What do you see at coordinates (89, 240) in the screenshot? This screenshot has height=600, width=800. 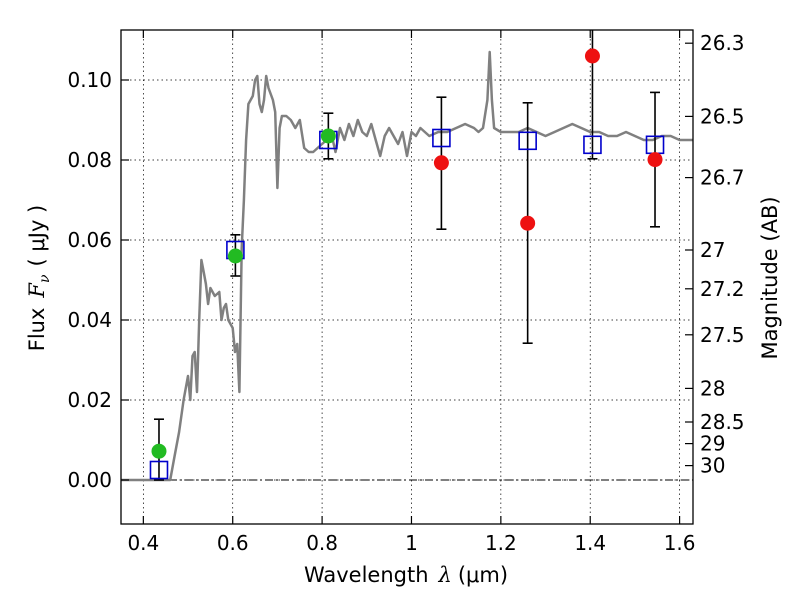 I see `y-tick-label-3: 0.06` at bounding box center [89, 240].